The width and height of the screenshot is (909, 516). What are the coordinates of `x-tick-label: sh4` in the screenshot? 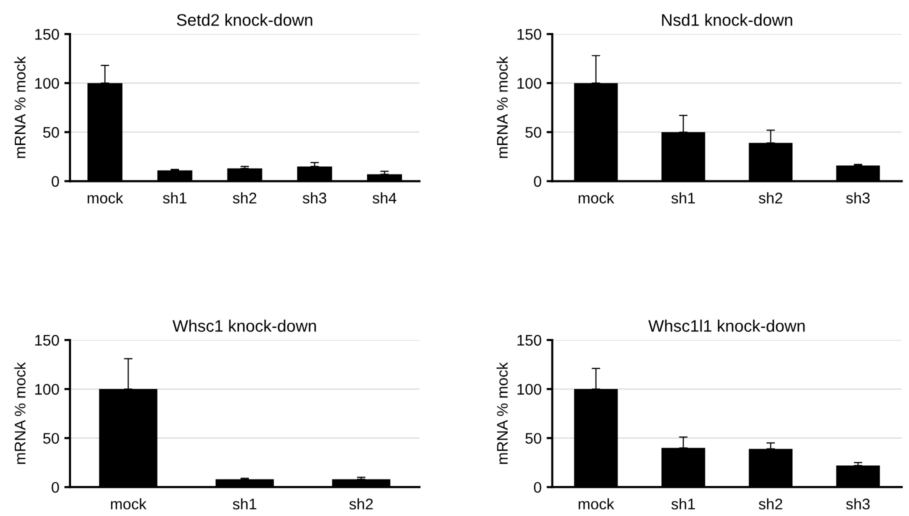 It's located at (384, 198).